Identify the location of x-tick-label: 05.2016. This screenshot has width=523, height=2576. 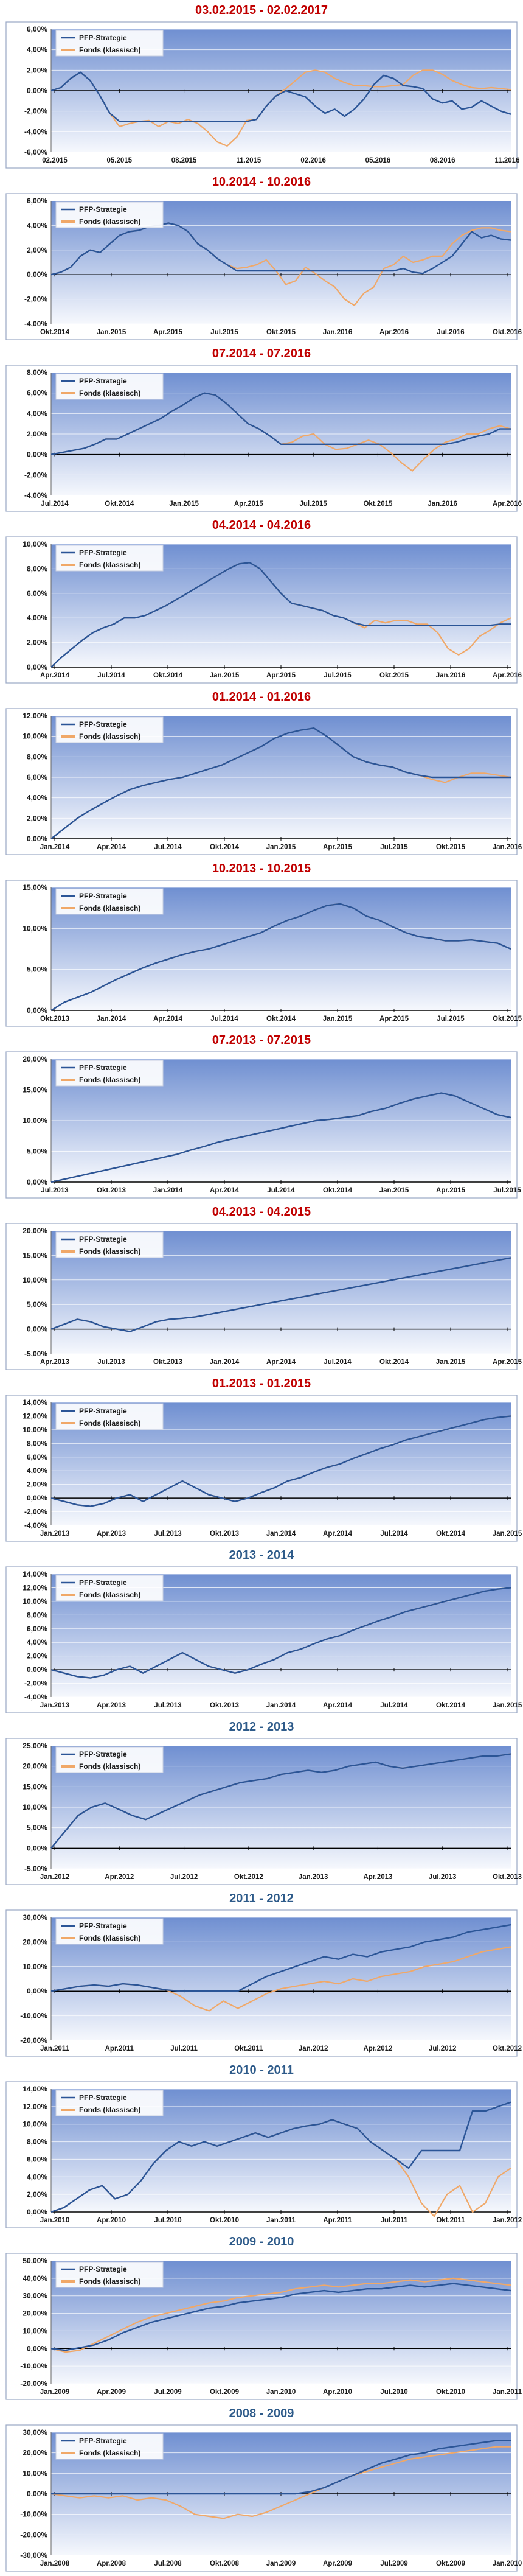
(378, 161).